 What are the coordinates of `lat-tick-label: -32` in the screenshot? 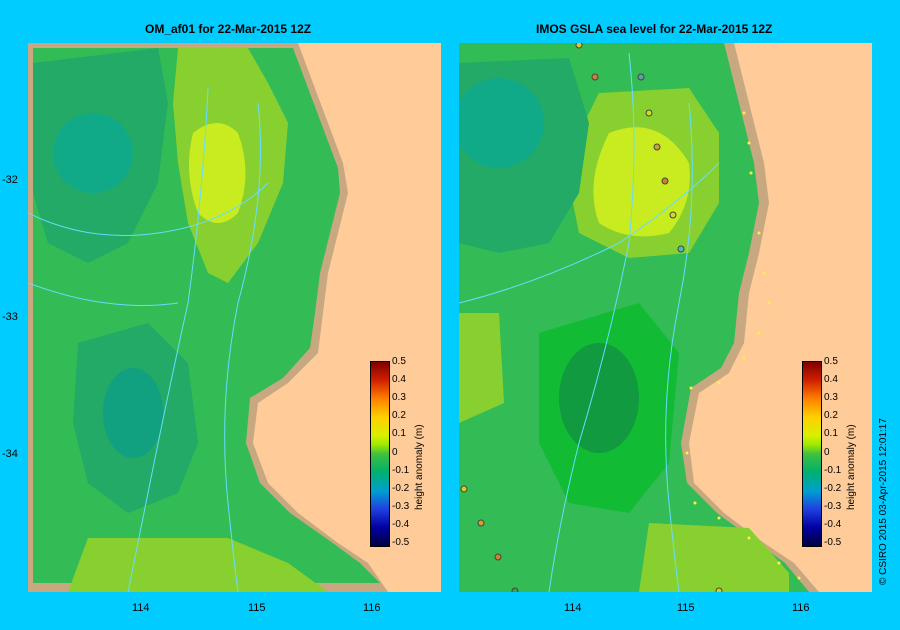 It's located at (10, 180).